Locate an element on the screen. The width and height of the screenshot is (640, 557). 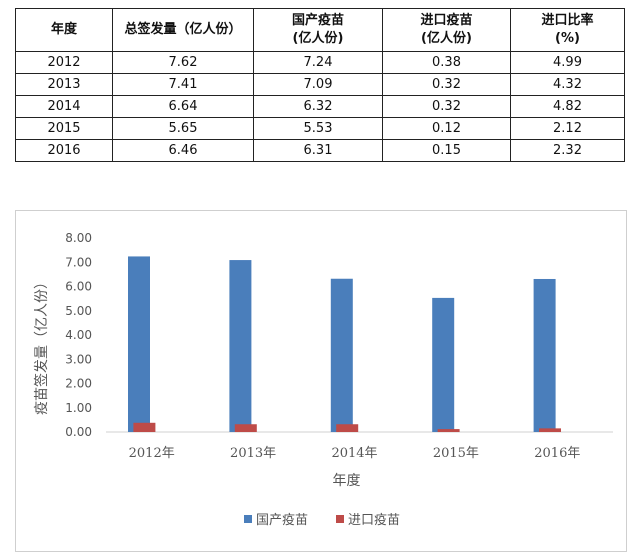
x-tick-label: 2015年 is located at coordinates (456, 453).